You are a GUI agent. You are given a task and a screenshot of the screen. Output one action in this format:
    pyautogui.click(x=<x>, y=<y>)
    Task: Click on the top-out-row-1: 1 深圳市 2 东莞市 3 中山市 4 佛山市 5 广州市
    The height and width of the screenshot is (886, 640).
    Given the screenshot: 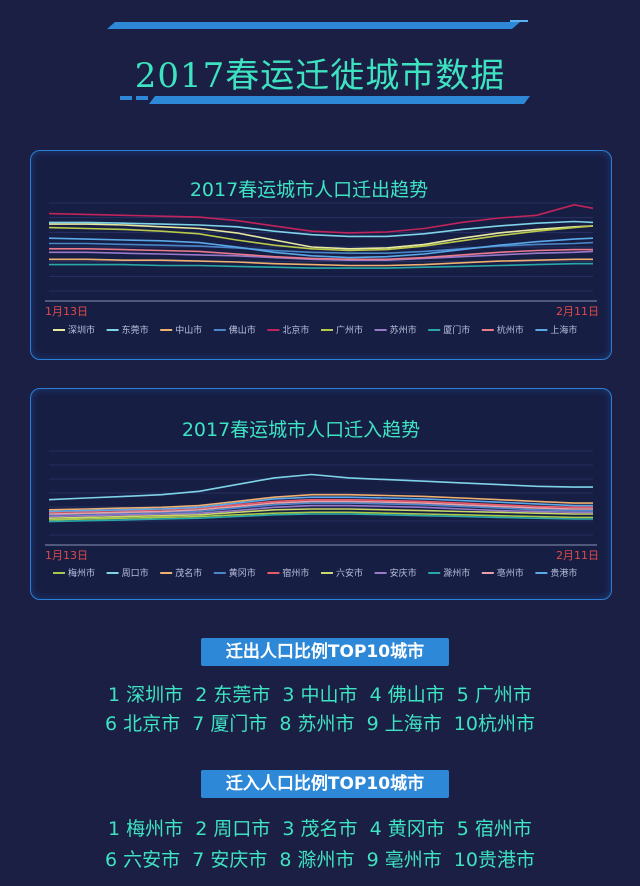 What is the action you would take?
    pyautogui.click(x=320, y=693)
    